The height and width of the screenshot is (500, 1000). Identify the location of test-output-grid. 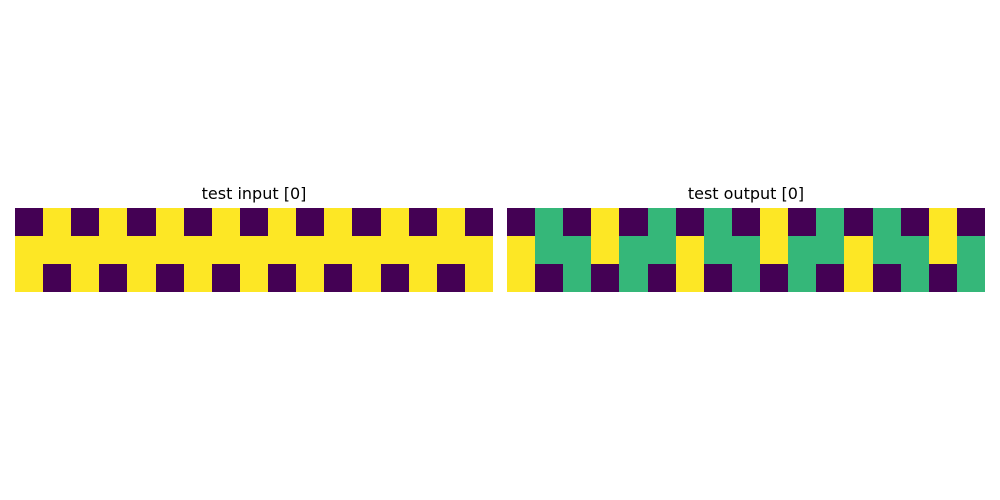
(746, 250).